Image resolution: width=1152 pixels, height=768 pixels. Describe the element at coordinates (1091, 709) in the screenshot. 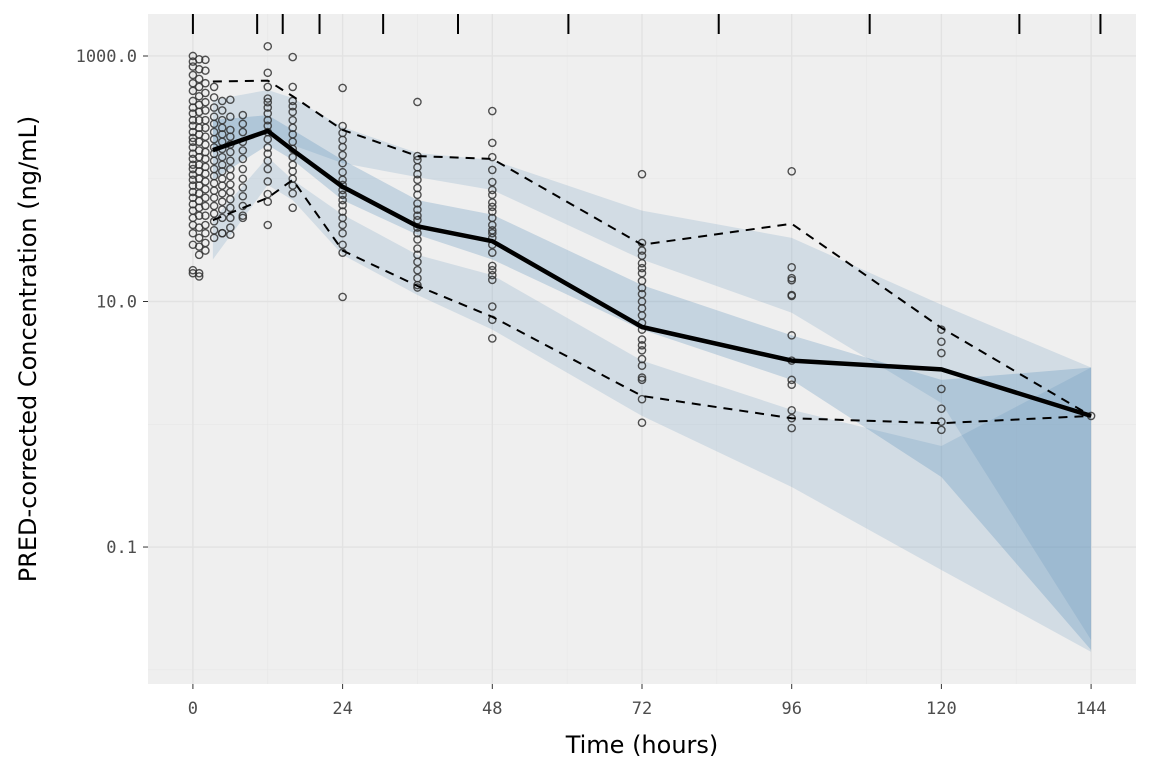

I see `x-tick-label: 144` at that location.